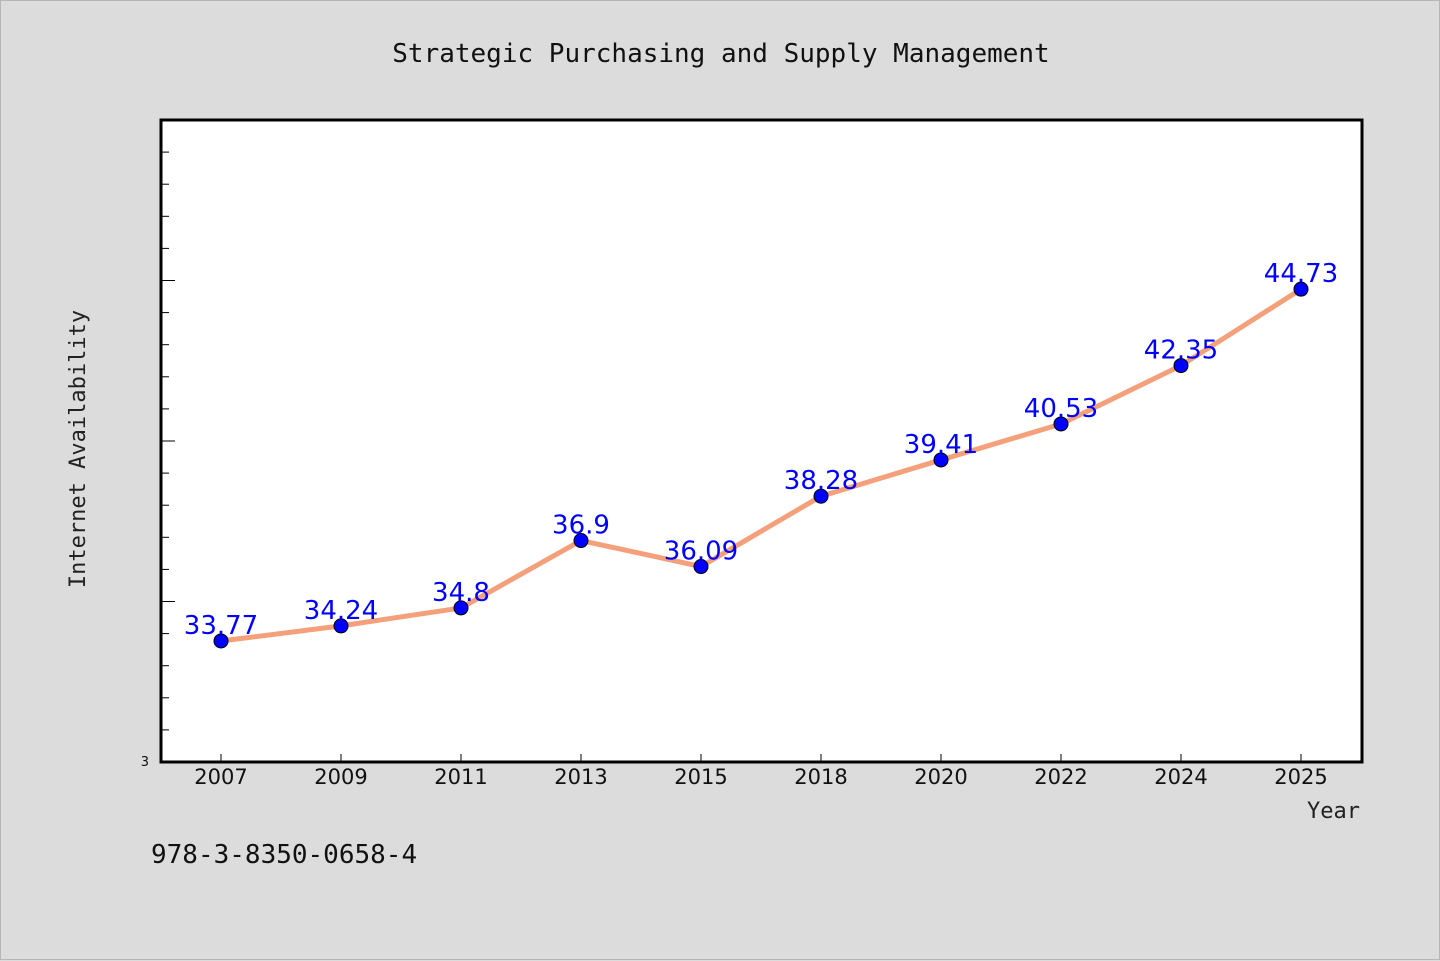  I want to click on x-tick-label: 2022, so click(1060, 777).